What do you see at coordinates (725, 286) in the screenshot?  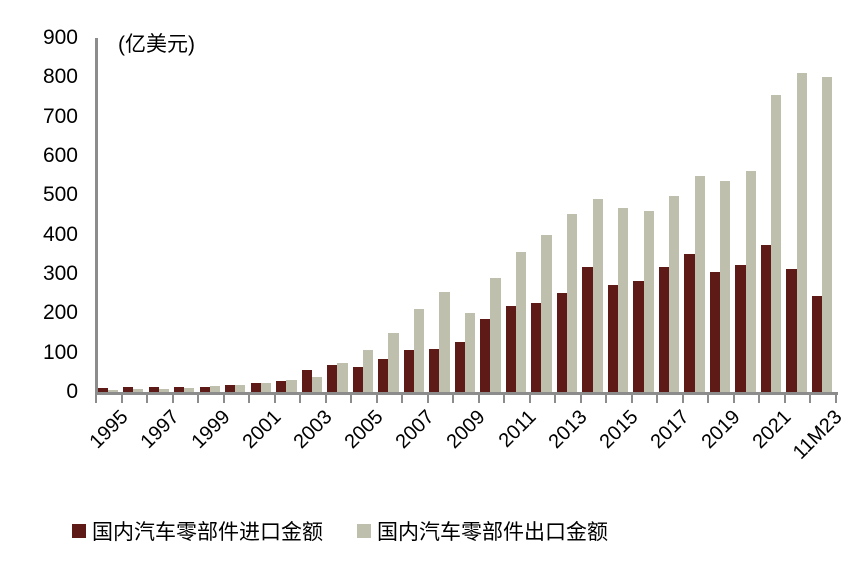 I see `export-bar-2019` at bounding box center [725, 286].